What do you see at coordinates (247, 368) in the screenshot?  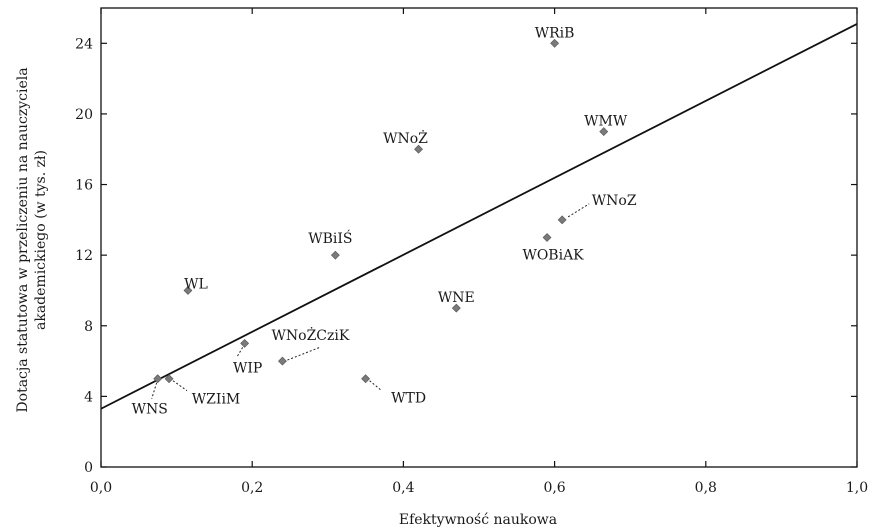 I see `data-point-label: WIP` at bounding box center [247, 368].